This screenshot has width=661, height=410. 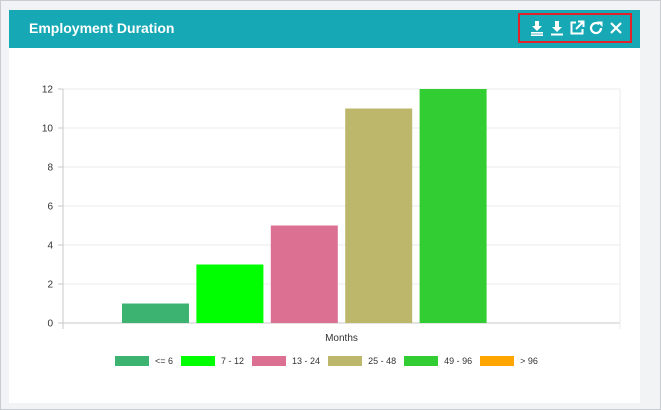 I want to click on legend-label: 49 - 96, so click(x=458, y=361).